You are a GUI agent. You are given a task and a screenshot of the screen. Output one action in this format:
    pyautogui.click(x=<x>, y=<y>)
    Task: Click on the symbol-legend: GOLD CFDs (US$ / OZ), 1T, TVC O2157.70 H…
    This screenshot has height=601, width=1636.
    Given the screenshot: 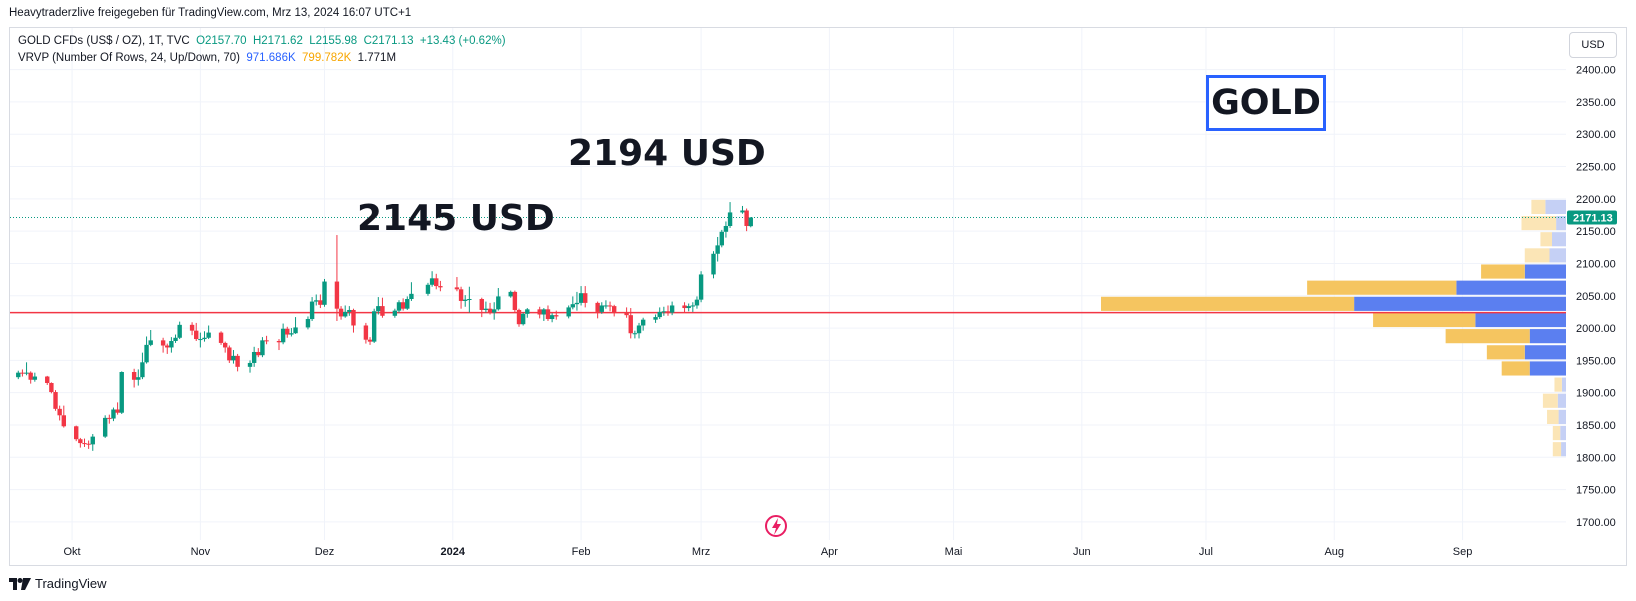 What is the action you would take?
    pyautogui.click(x=262, y=41)
    